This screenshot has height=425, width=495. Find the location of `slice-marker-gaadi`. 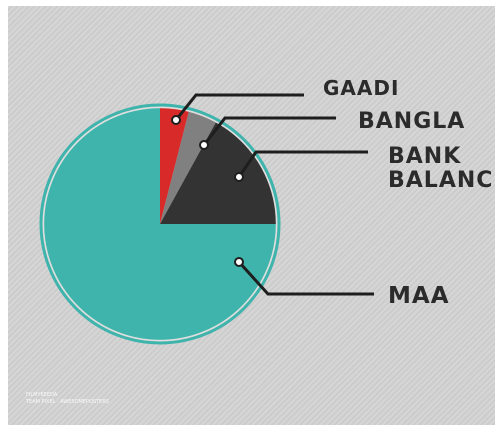

slice-marker-gaadi is located at coordinates (176, 120).